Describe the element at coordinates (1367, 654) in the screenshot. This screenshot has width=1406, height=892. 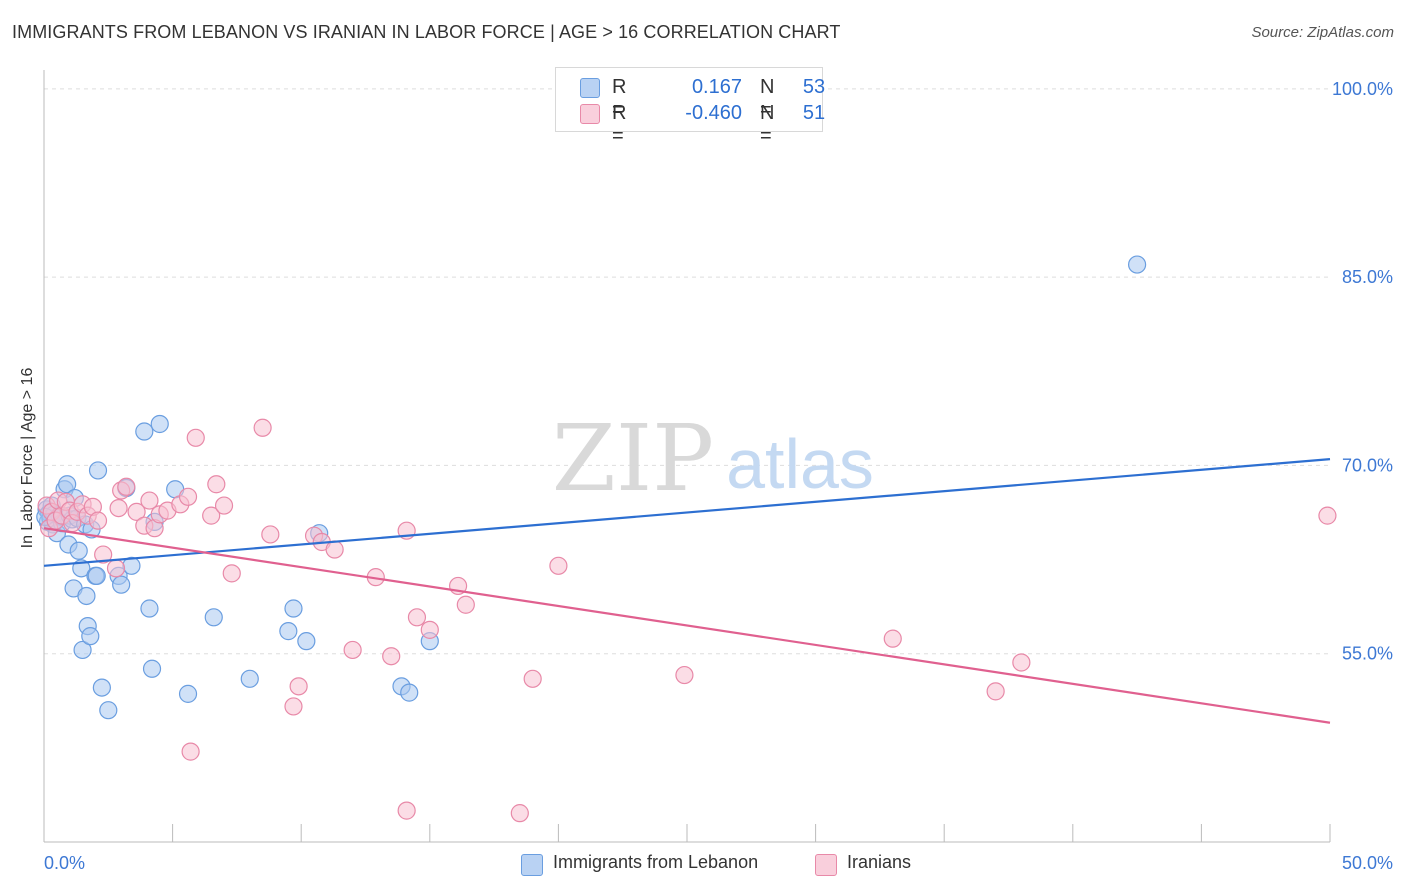
I see `y-tick-label: 55.0%` at that location.